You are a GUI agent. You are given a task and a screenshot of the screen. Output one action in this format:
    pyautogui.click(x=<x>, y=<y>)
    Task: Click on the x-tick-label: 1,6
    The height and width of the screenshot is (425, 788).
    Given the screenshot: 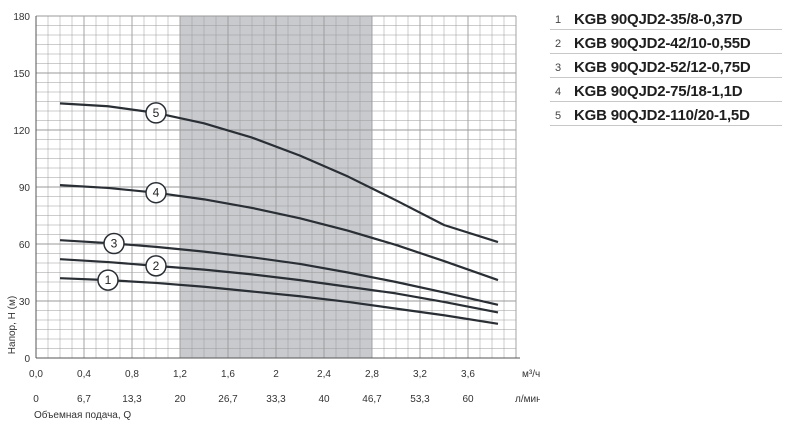 What is the action you would take?
    pyautogui.click(x=228, y=374)
    